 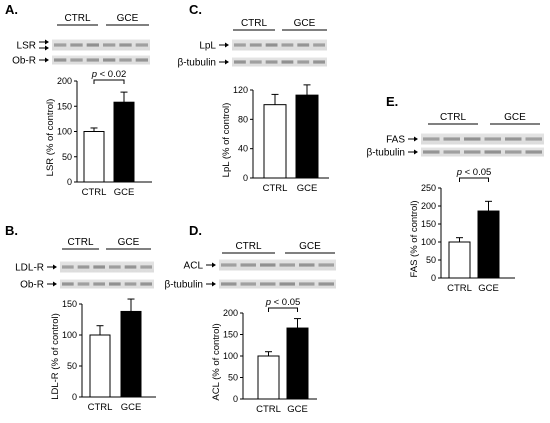 I want to click on panel-e-label: E., so click(x=392, y=101).